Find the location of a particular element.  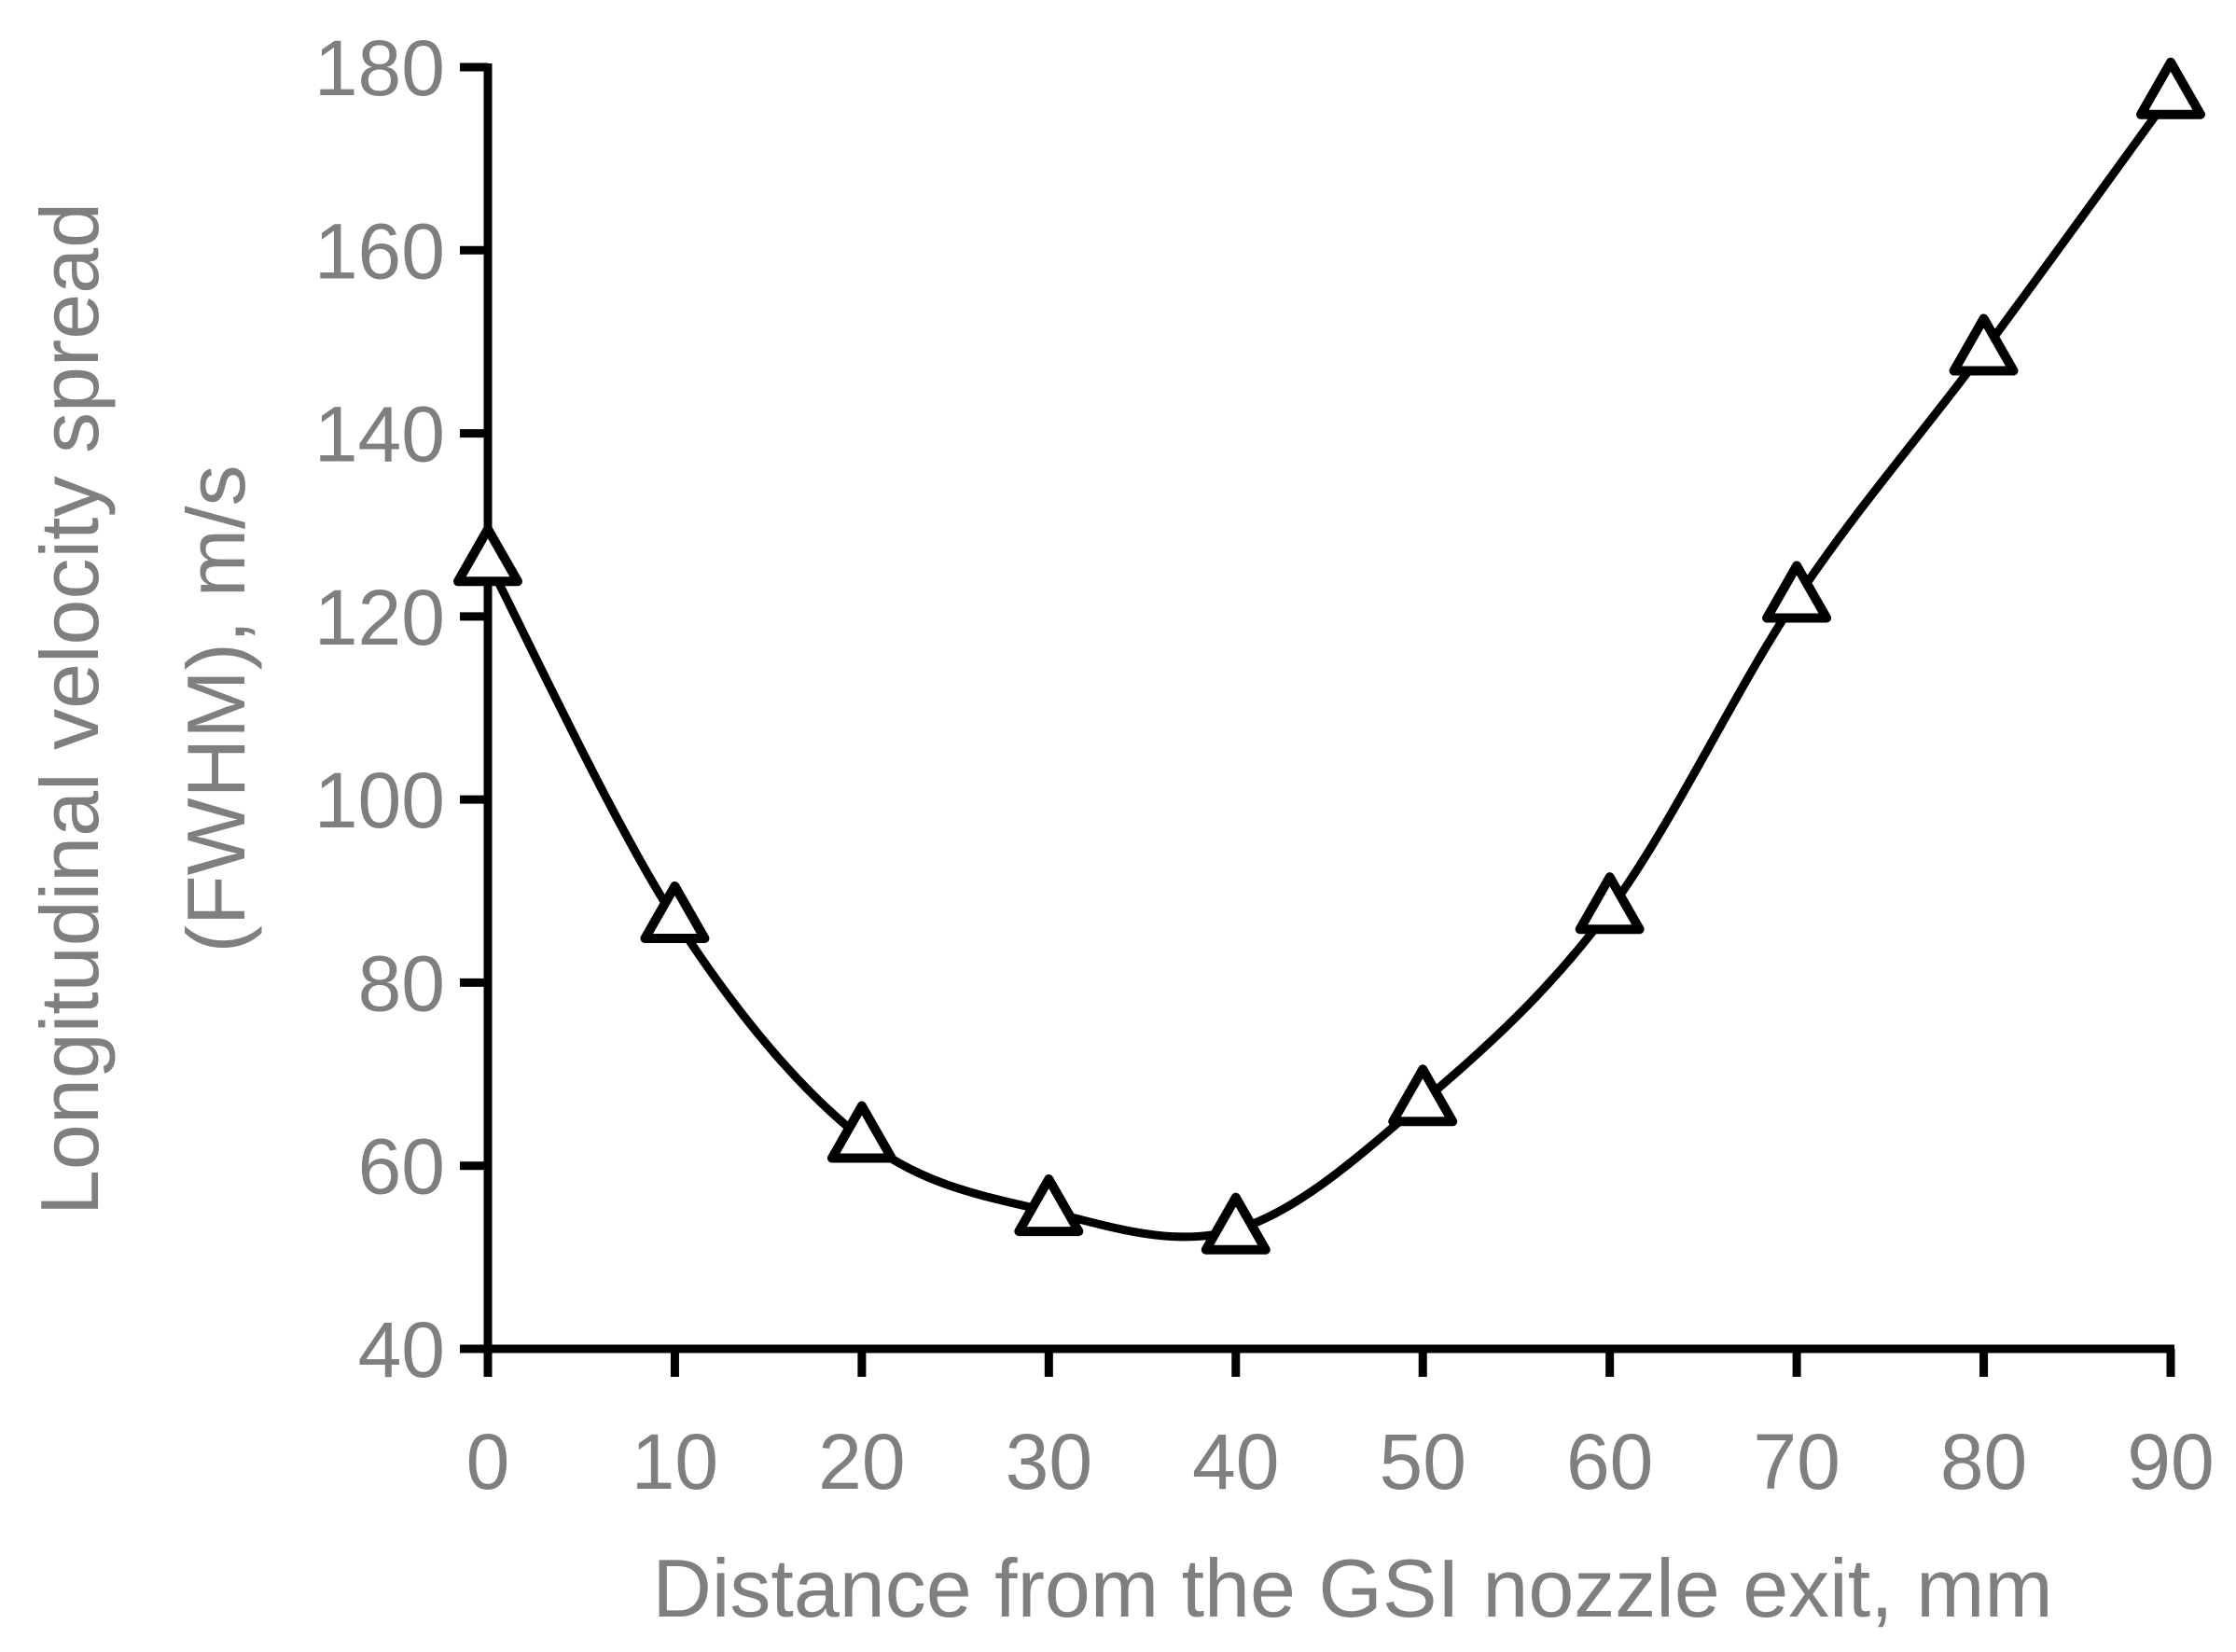

y-tick-label: 140 is located at coordinates (380, 435).